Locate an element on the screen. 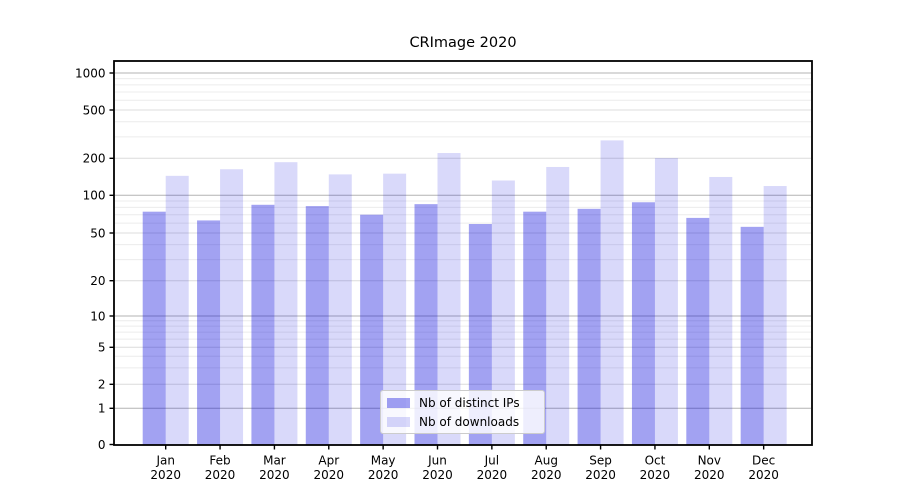 This screenshot has width=900, height=500. x-tick-label-month-oct: Oct is located at coordinates (655, 461).